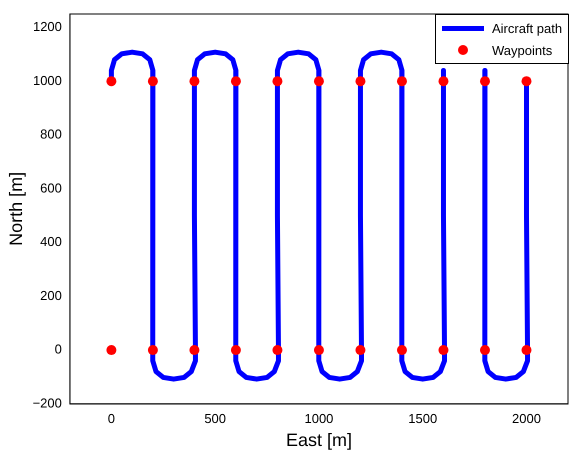  Describe the element at coordinates (423, 418) in the screenshot. I see `x-tick-label: 1500` at that location.